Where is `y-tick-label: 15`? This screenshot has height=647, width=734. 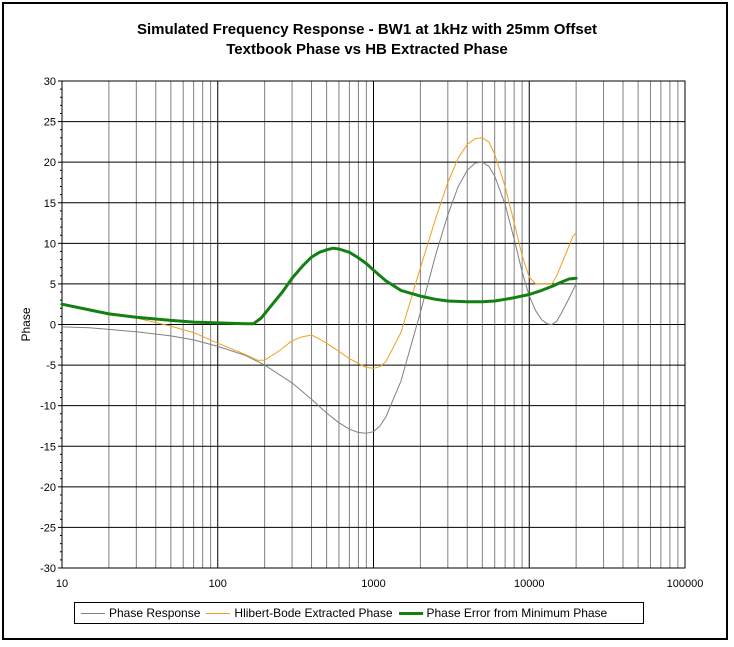 y-tick-label: 15 is located at coordinates (50, 204).